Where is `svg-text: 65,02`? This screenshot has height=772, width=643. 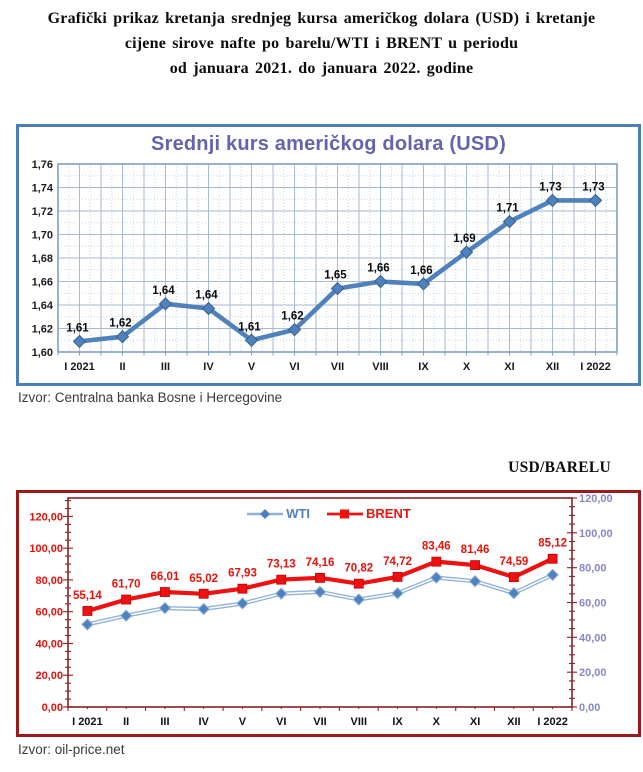 svg-text: 65,02 is located at coordinates (203, 579).